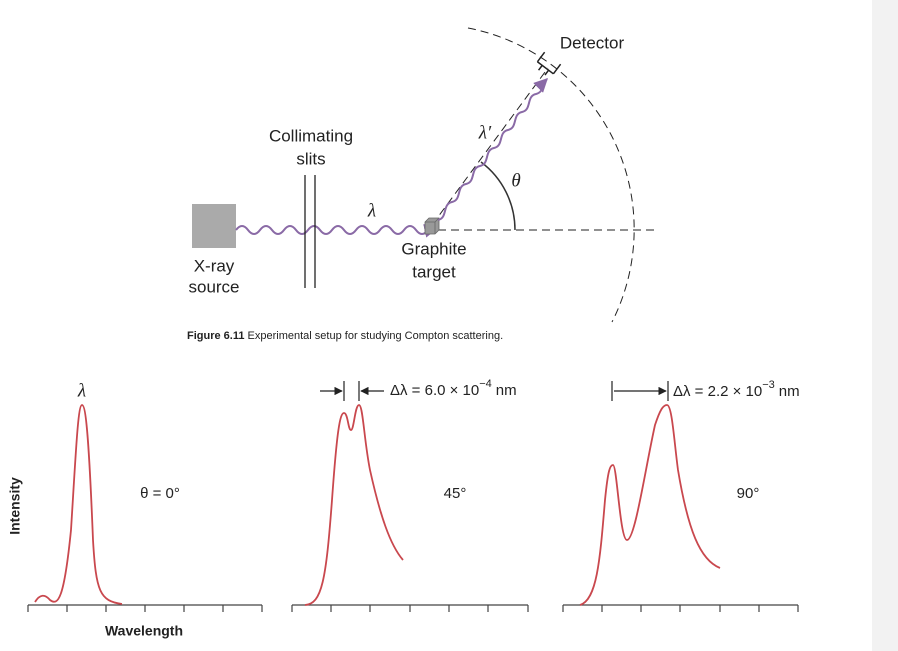 This screenshot has width=898, height=651. I want to click on shift-exponent: −3, so click(768, 385).